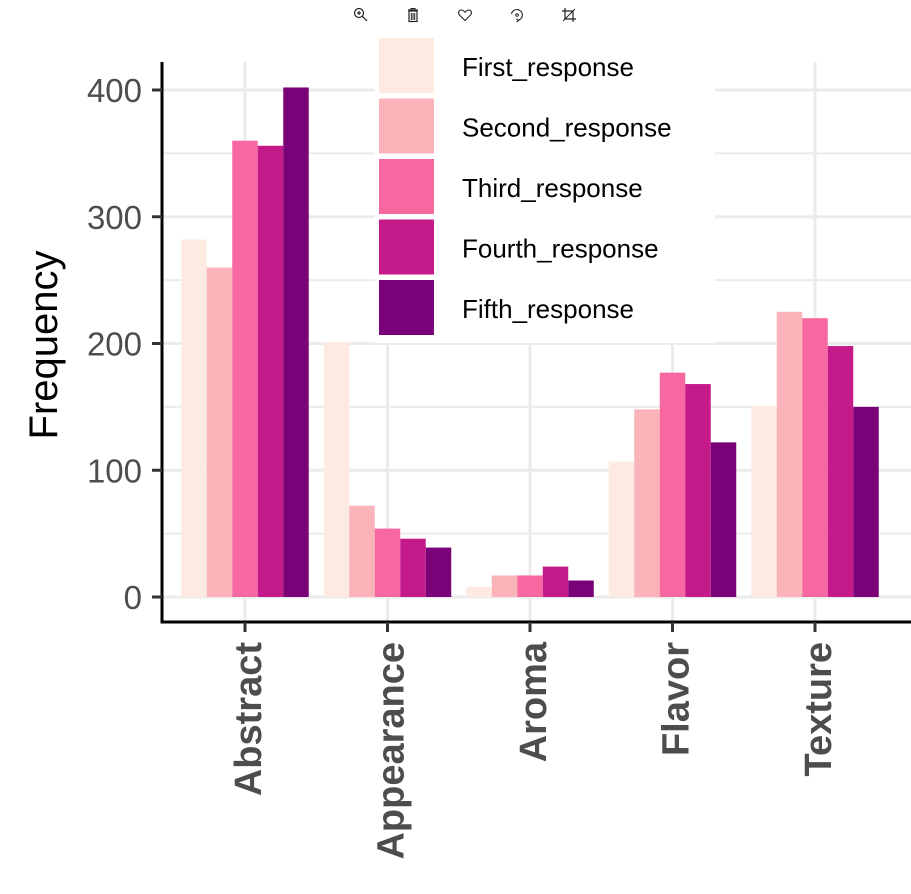 The image size is (911, 894). I want to click on legend-key-fourth-response, so click(406, 247).